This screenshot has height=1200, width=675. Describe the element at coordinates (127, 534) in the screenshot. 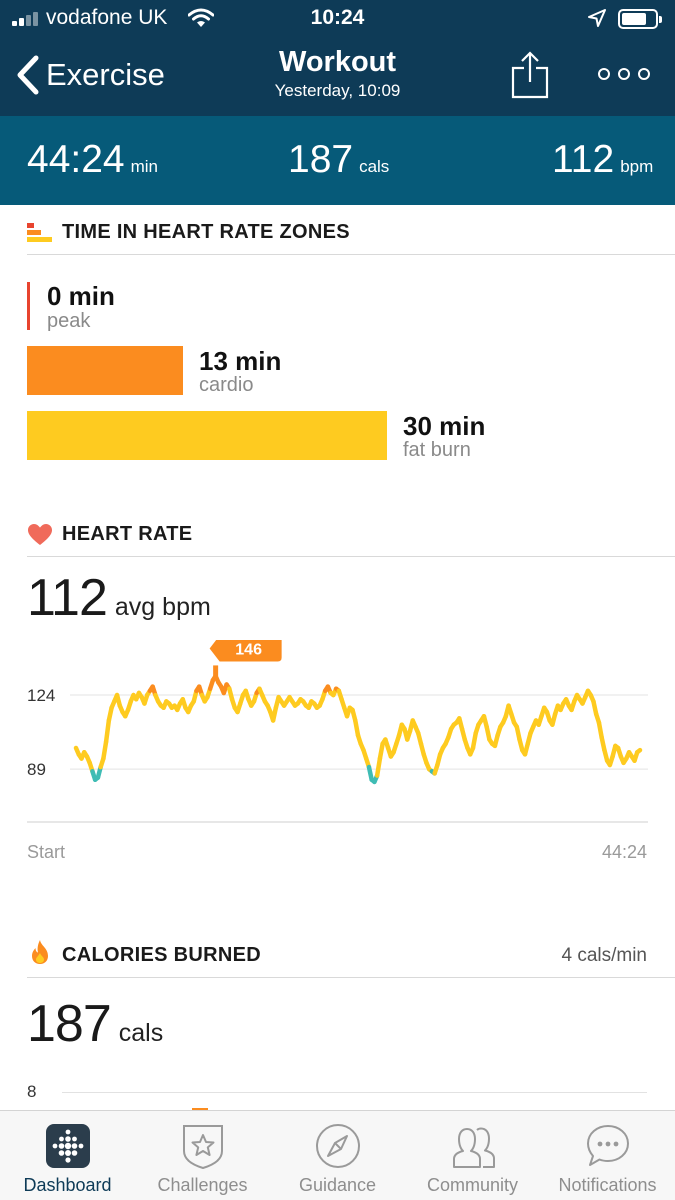

I see `section-title: HEART RATE` at that location.